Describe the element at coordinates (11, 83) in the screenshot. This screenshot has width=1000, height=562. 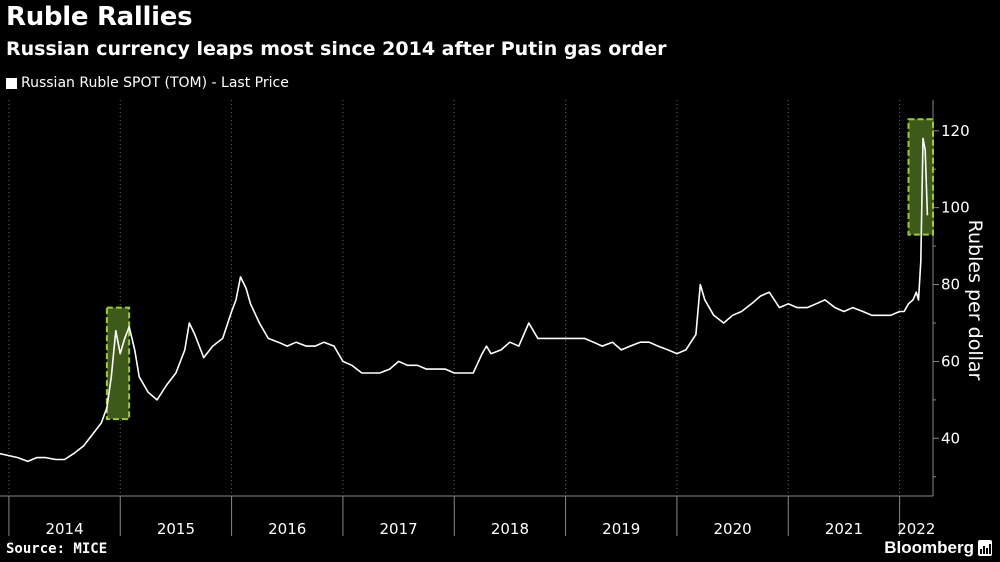
I see `legend-swatch` at that location.